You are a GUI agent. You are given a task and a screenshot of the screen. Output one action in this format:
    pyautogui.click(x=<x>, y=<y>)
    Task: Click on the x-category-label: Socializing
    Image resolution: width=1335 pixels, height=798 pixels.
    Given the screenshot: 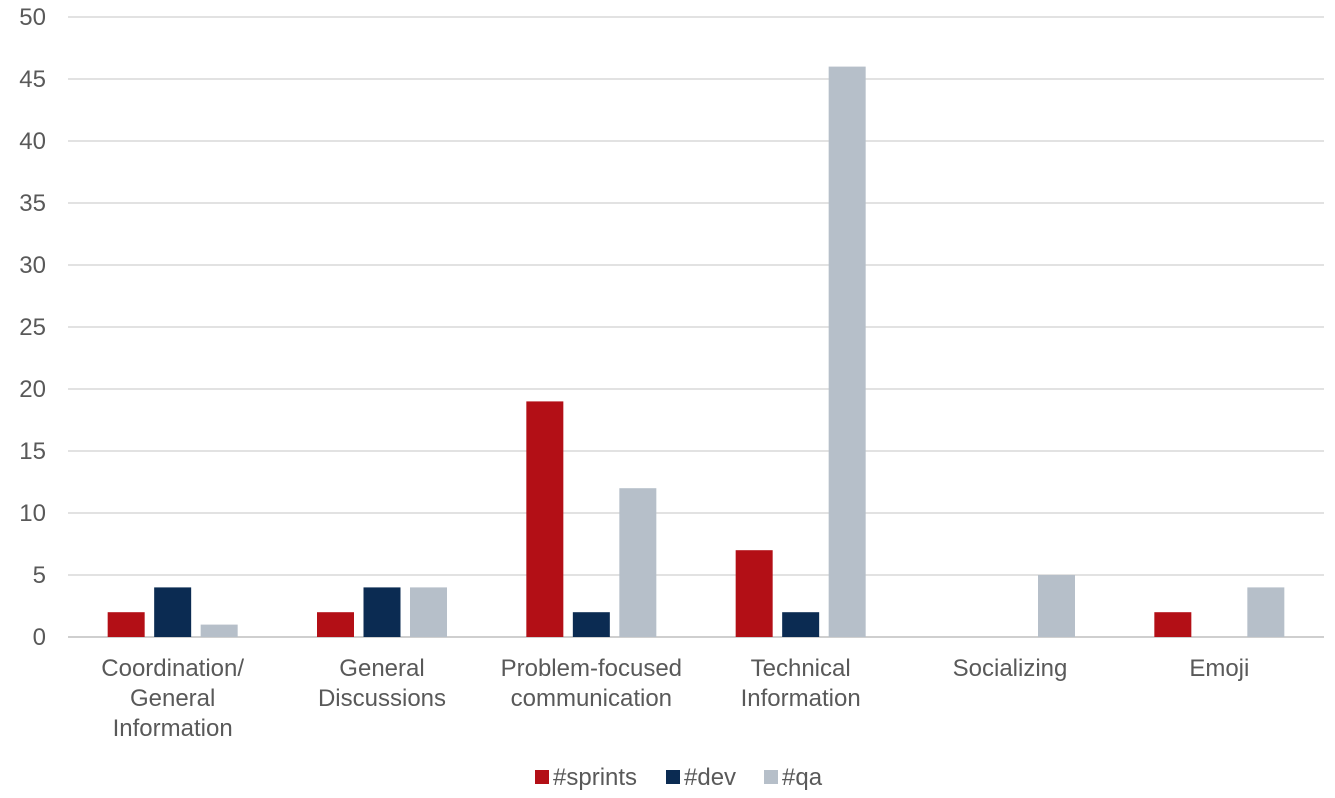 What is the action you would take?
    pyautogui.click(x=1010, y=668)
    